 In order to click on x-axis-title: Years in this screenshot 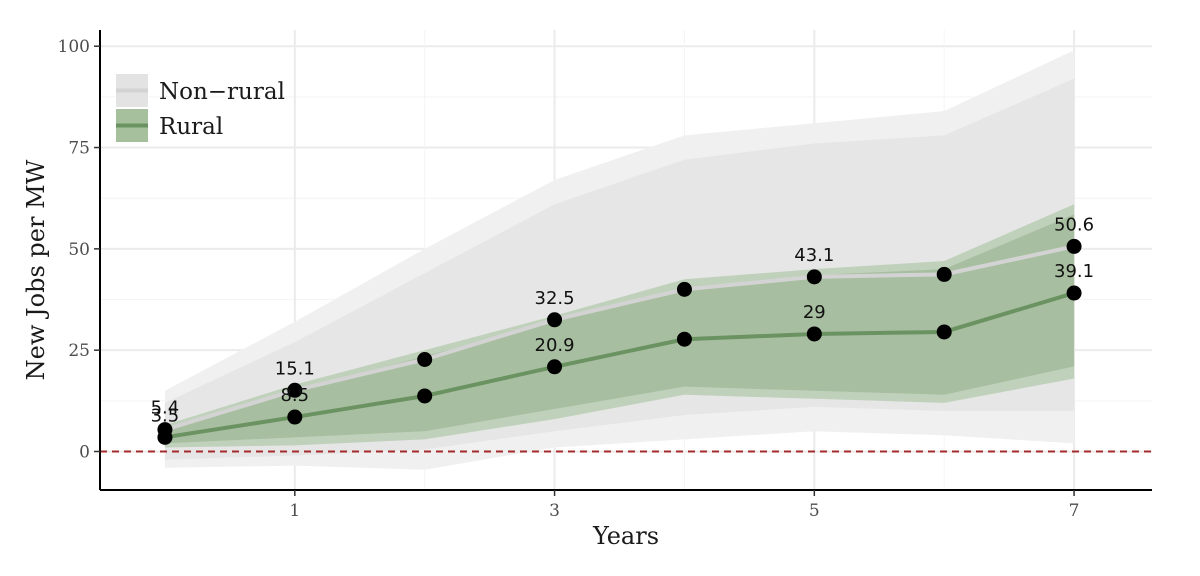, I will do `click(625, 536)`.